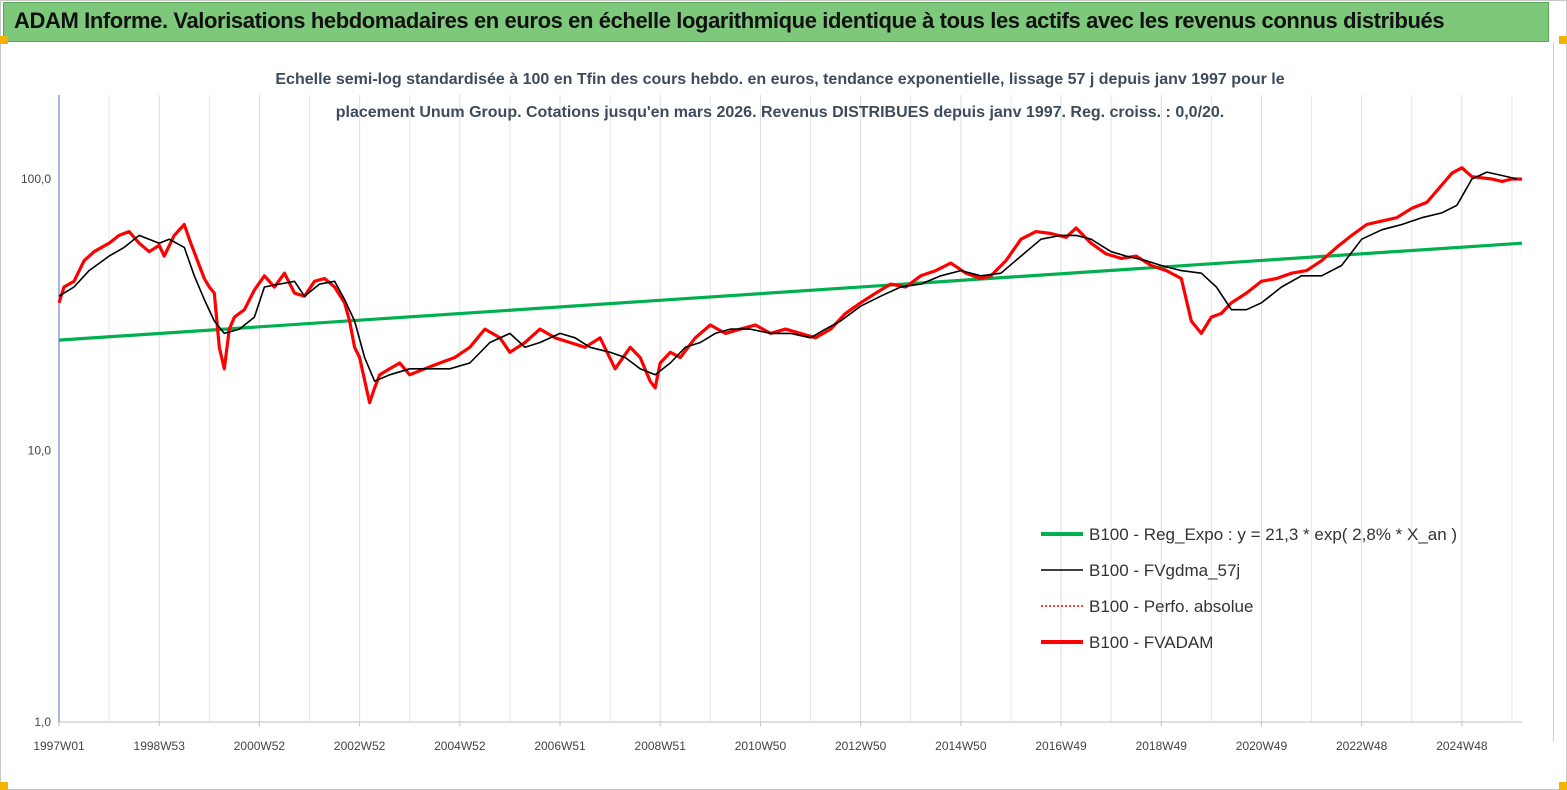 This screenshot has width=1567, height=790. Describe the element at coordinates (59, 746) in the screenshot. I see `x-tick-label-0: 1997W01` at that location.